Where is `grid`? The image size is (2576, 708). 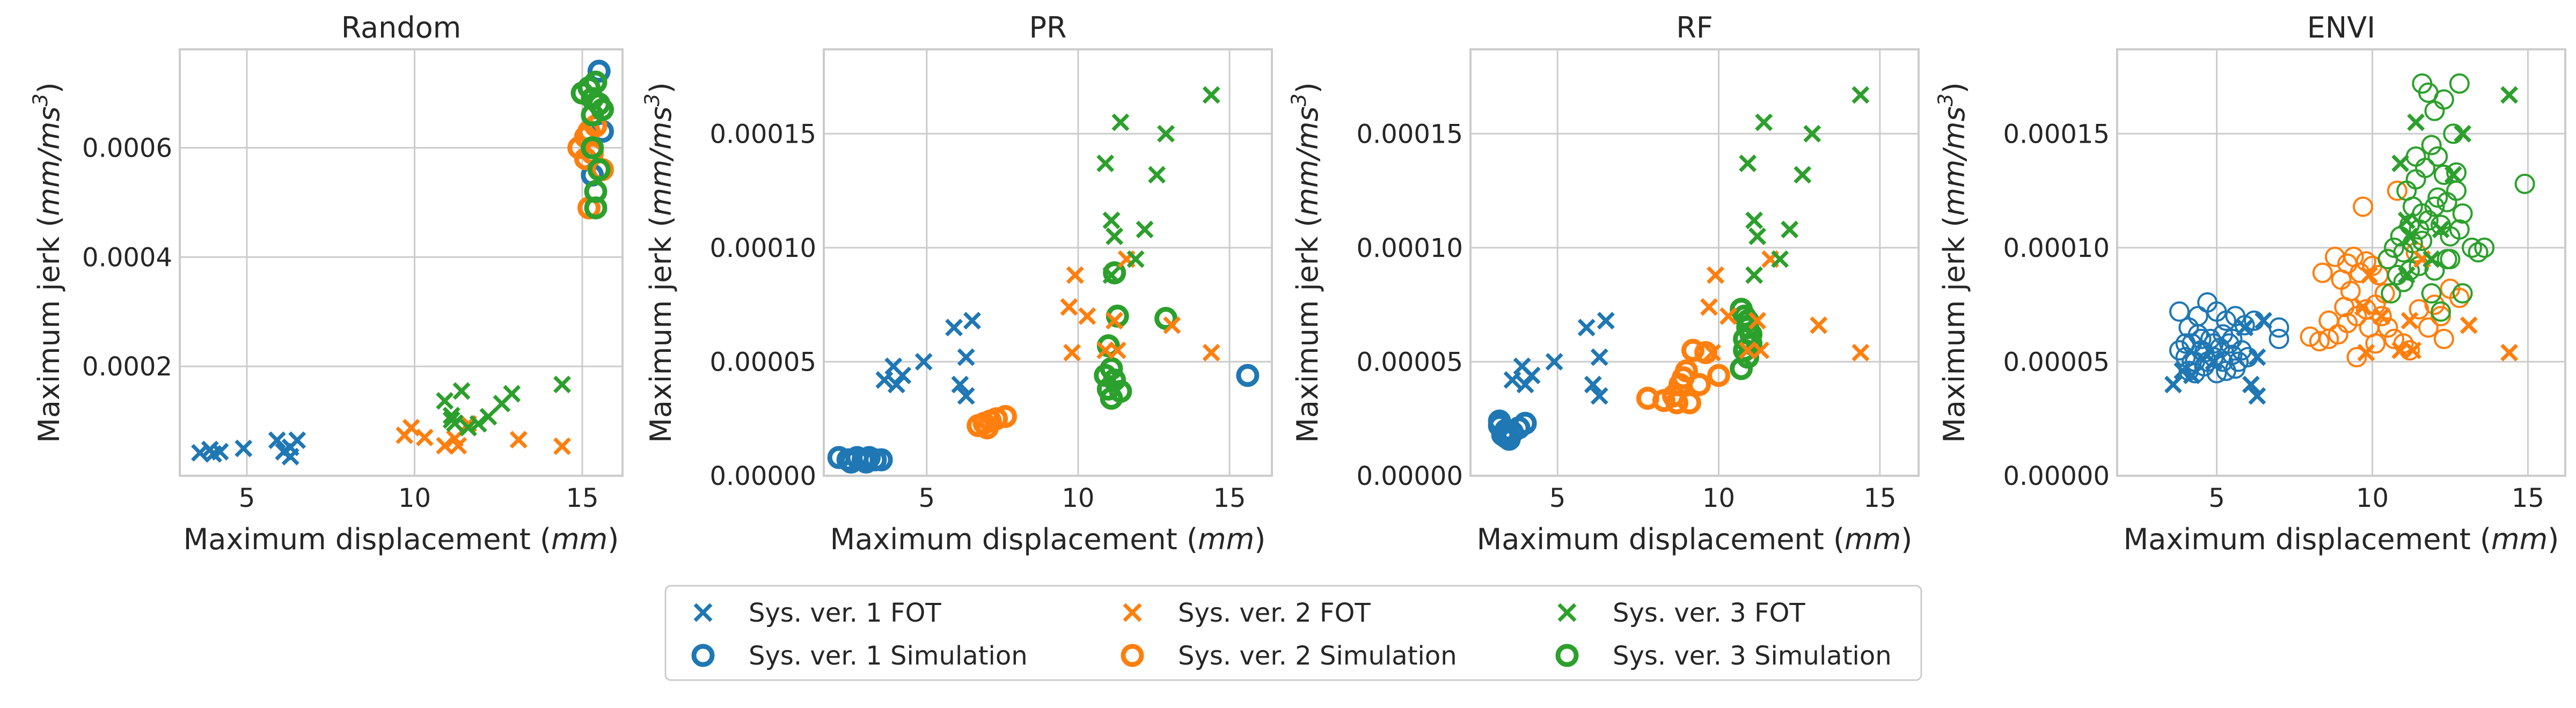 grid is located at coordinates (401, 262).